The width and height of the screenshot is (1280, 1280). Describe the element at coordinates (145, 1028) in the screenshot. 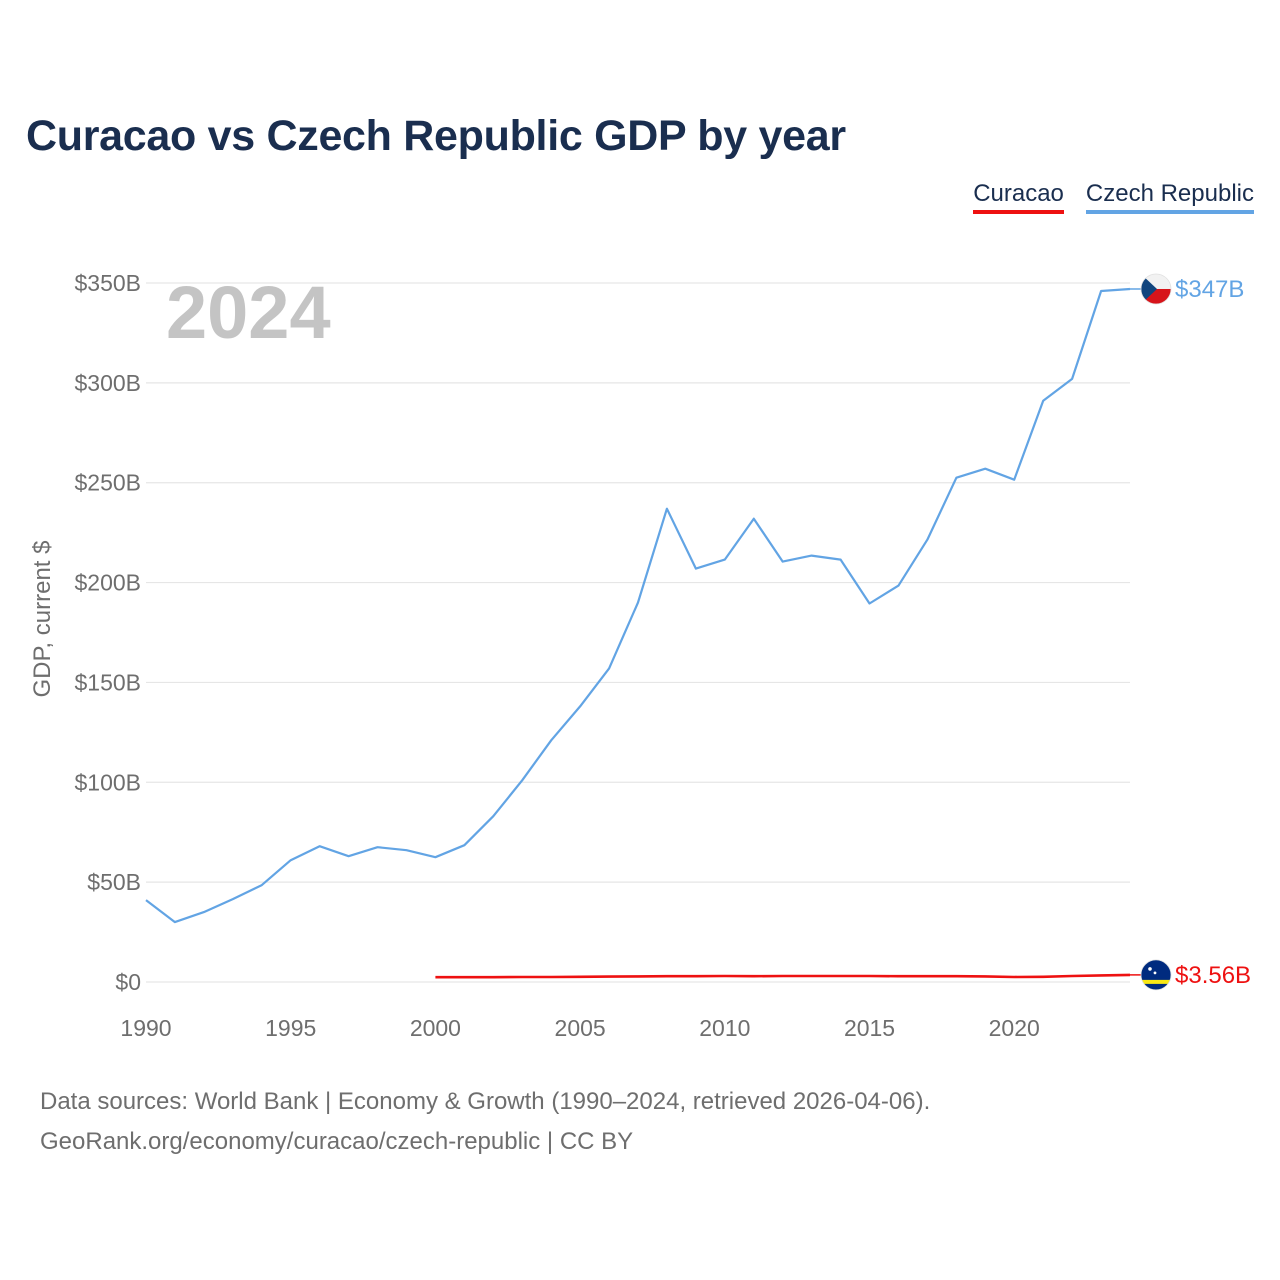

I see `x-tick-label: 1990` at that location.